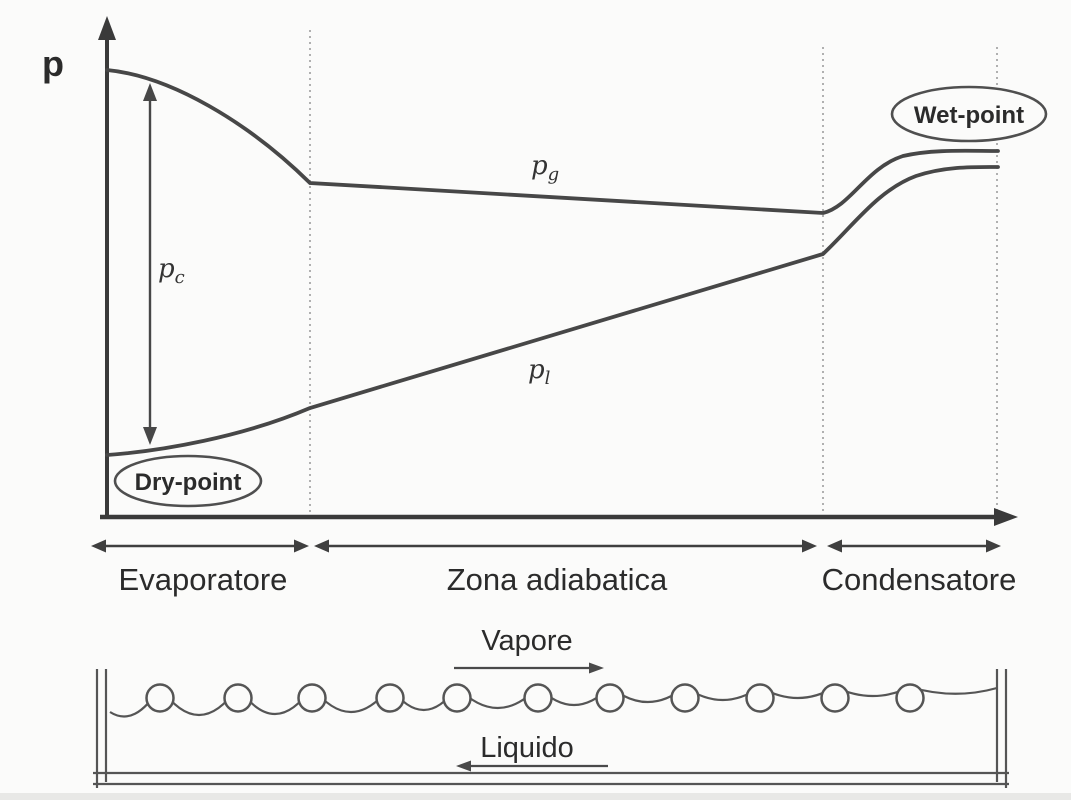  What do you see at coordinates (526, 641) in the screenshot?
I see `vapor-flow-label: Vapore` at bounding box center [526, 641].